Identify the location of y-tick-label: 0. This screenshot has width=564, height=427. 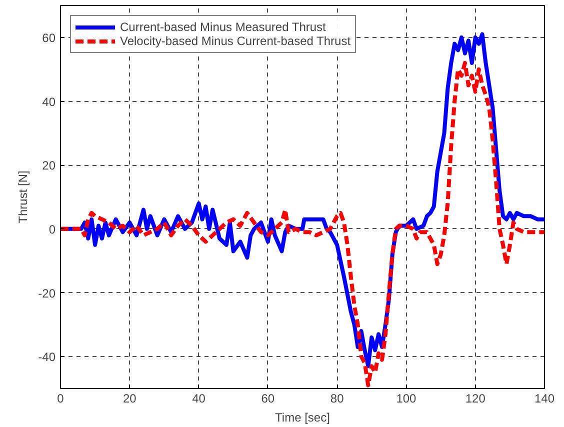
(52, 229).